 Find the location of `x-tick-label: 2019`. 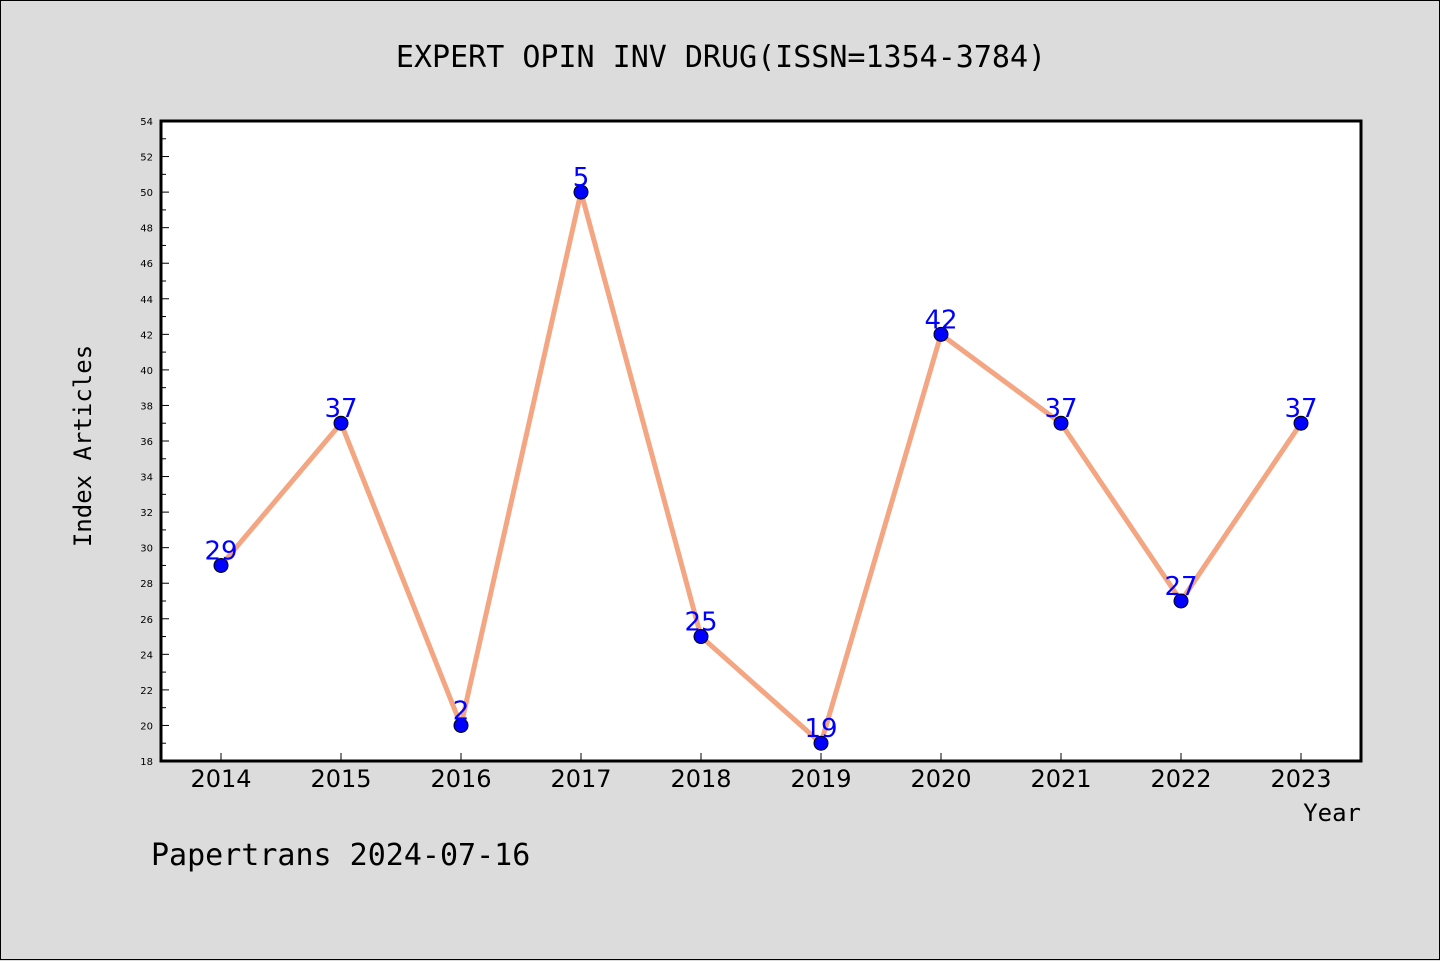

x-tick-label: 2019 is located at coordinates (820, 779).